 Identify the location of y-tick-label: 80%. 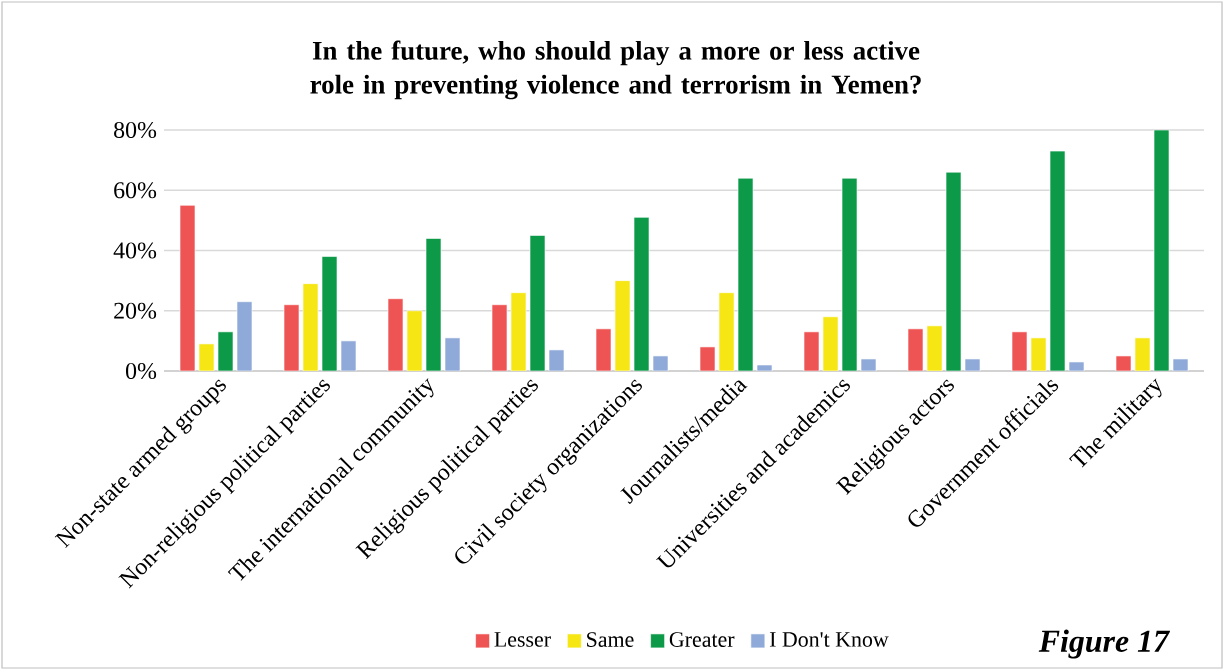
(135, 130).